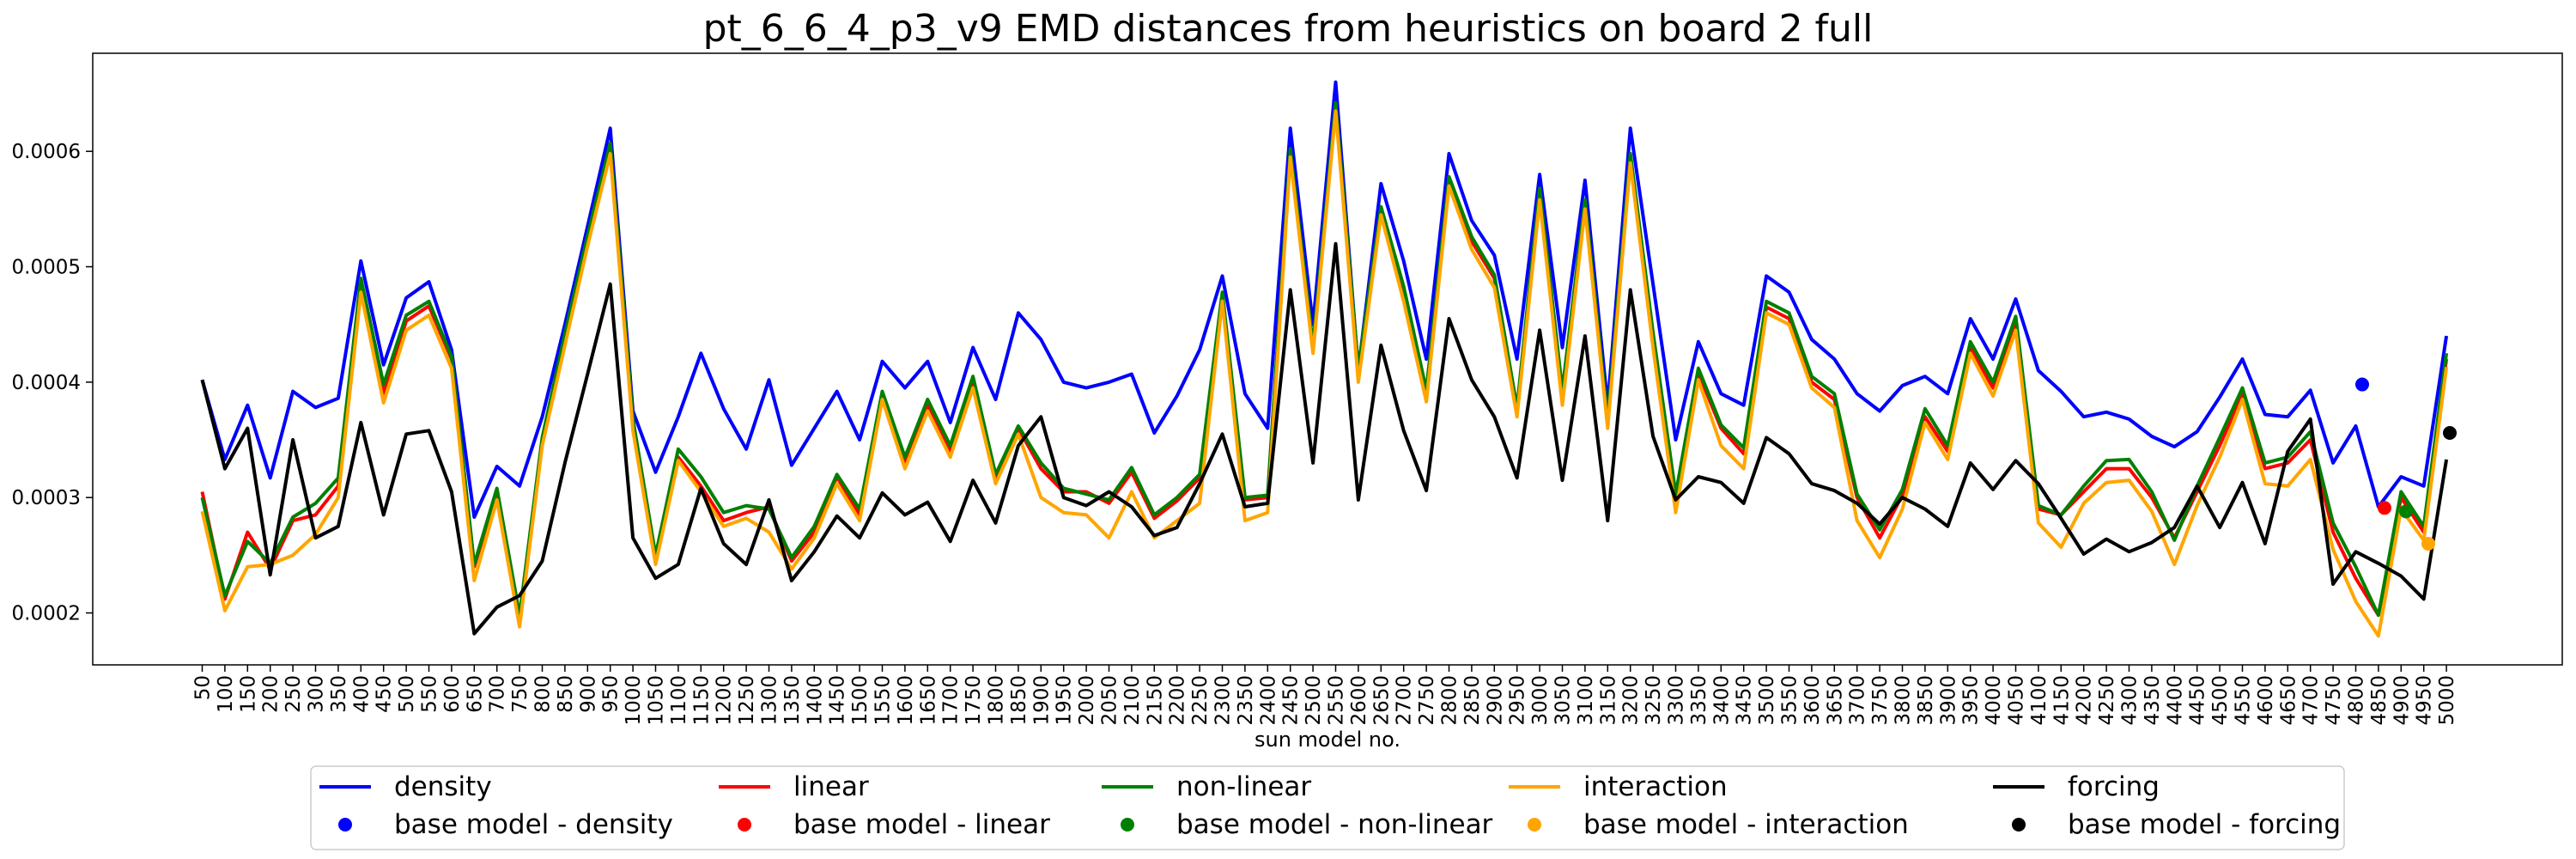  I want to click on x-tick-label: 4150, so click(2061, 700).